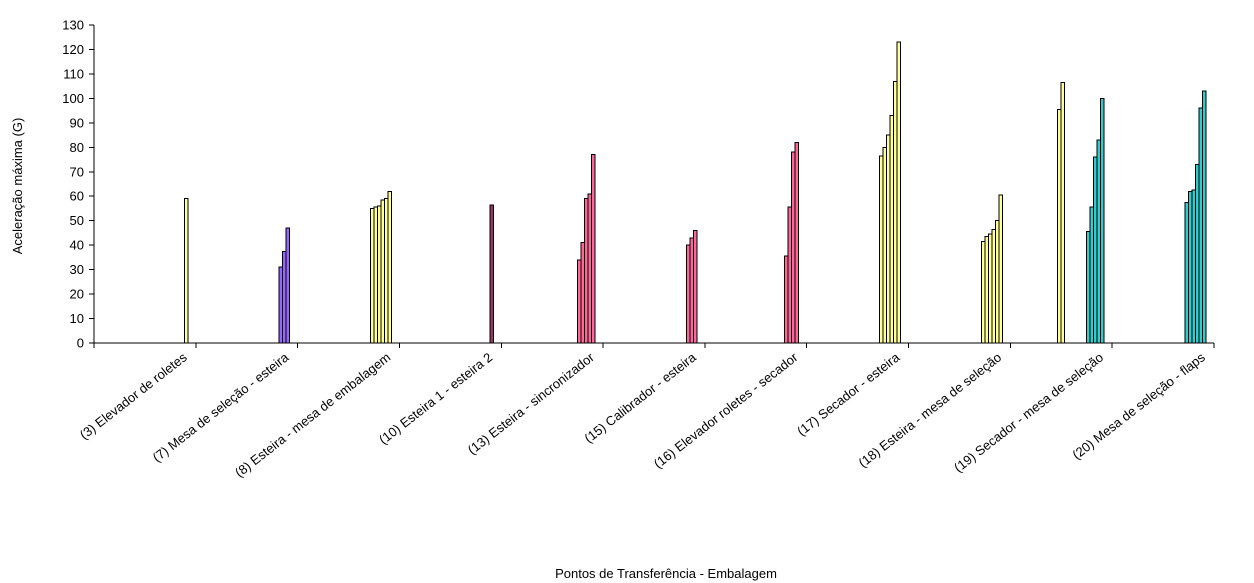 This screenshot has height=583, width=1254. Describe the element at coordinates (78, 184) in the screenshot. I see `y-axis: 0 10 20 30 40 50 60 70 80 90 100 110 120 130` at that location.